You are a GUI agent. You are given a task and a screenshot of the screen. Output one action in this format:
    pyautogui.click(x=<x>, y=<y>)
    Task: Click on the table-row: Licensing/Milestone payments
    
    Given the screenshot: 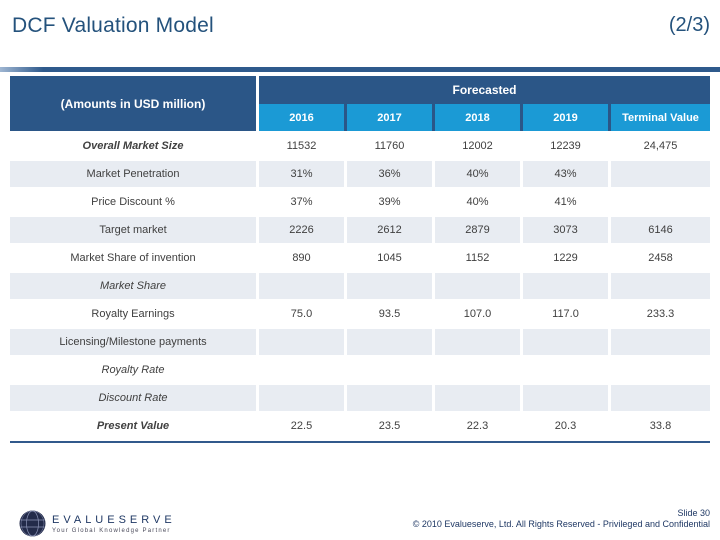 What is the action you would take?
    pyautogui.click(x=360, y=342)
    